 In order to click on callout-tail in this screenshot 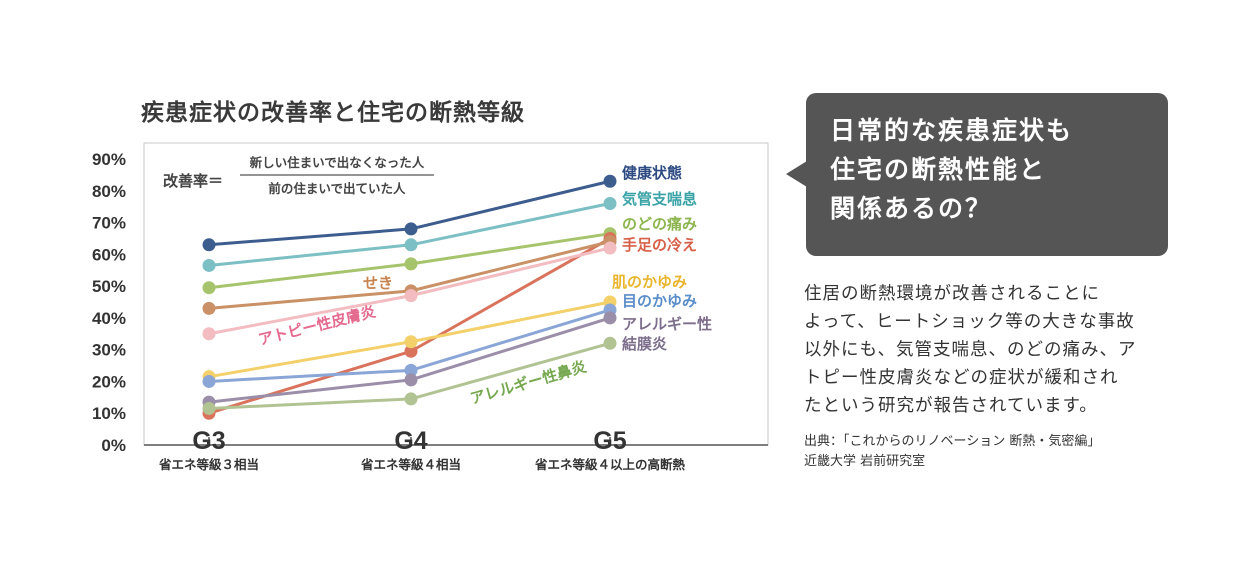, I will do `click(796, 174)`.